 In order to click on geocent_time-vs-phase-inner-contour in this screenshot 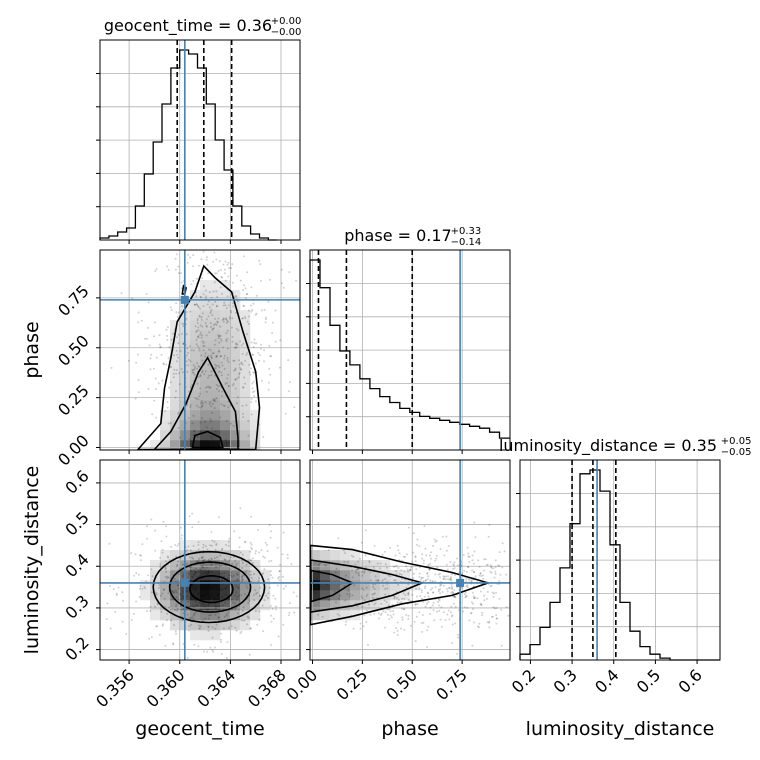, I will do `click(207, 439)`.